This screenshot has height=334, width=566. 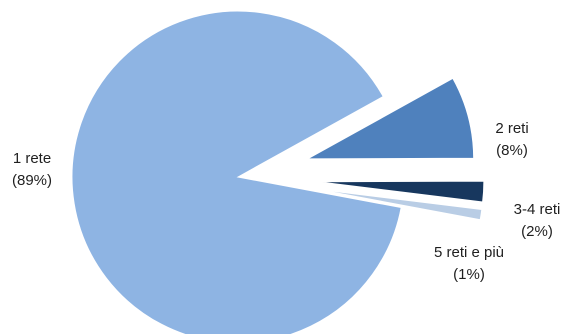 What do you see at coordinates (469, 274) in the screenshot?
I see `slice-percent-label-3: (1%)` at bounding box center [469, 274].